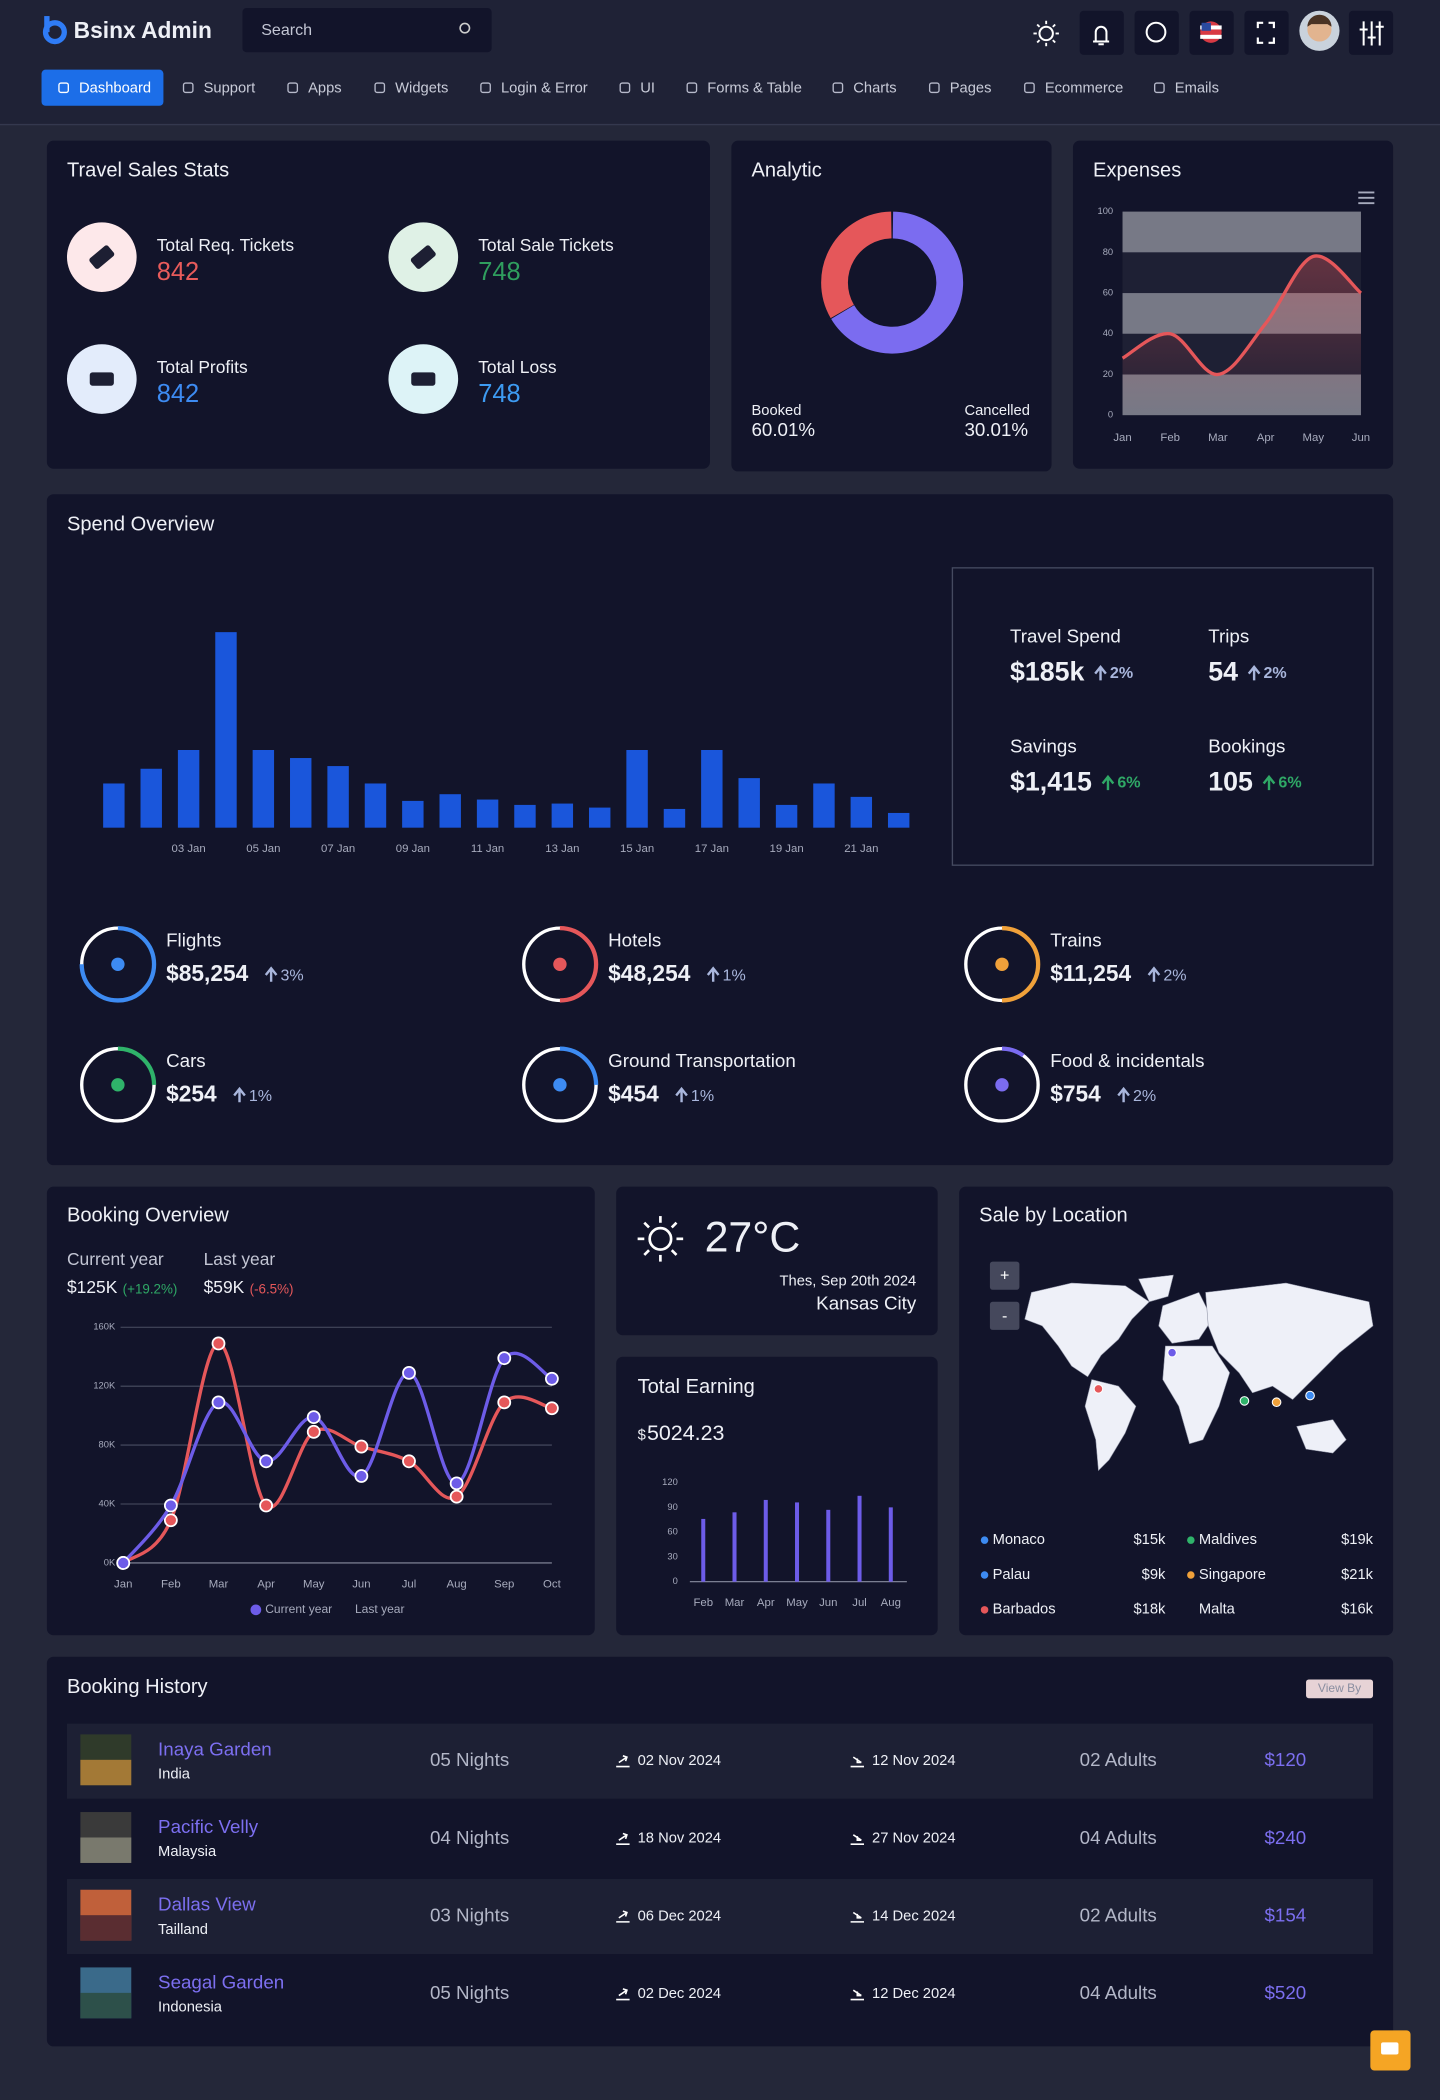 This screenshot has height=2100, width=1440. Describe the element at coordinates (186, 1060) in the screenshot. I see `category-label: Cars` at that location.